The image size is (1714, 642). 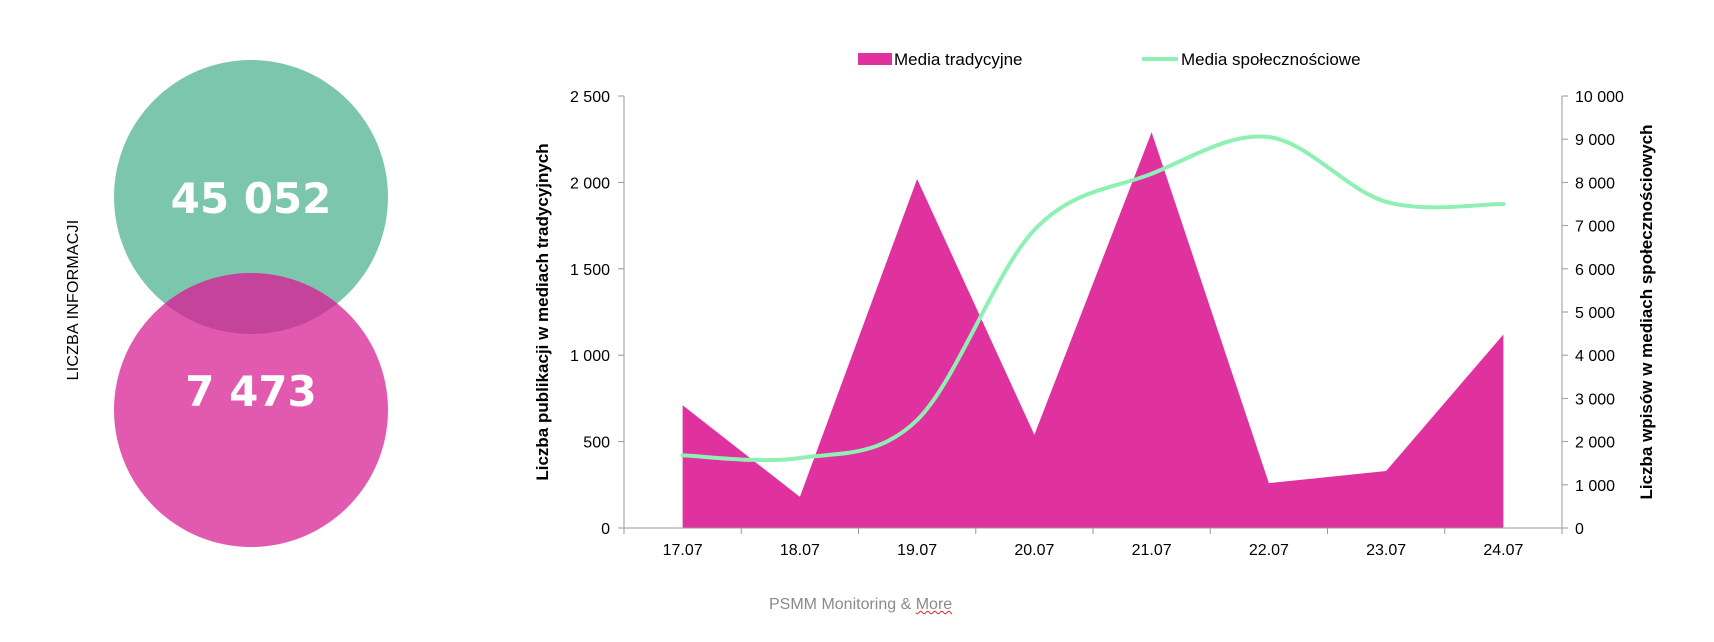 What do you see at coordinates (590, 356) in the screenshot?
I see `left-y-tick-label: 1 000` at bounding box center [590, 356].